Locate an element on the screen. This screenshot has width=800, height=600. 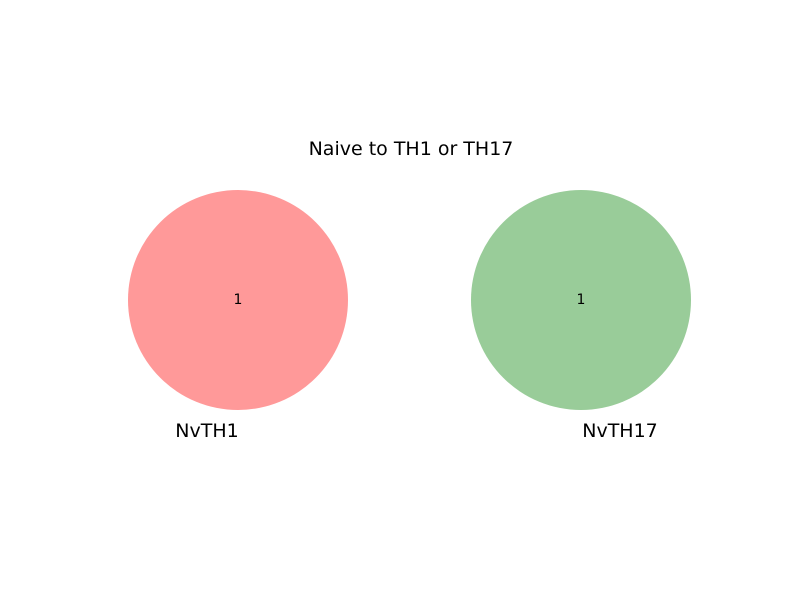
set-label-nvth17: NvTH17 is located at coordinates (620, 431).